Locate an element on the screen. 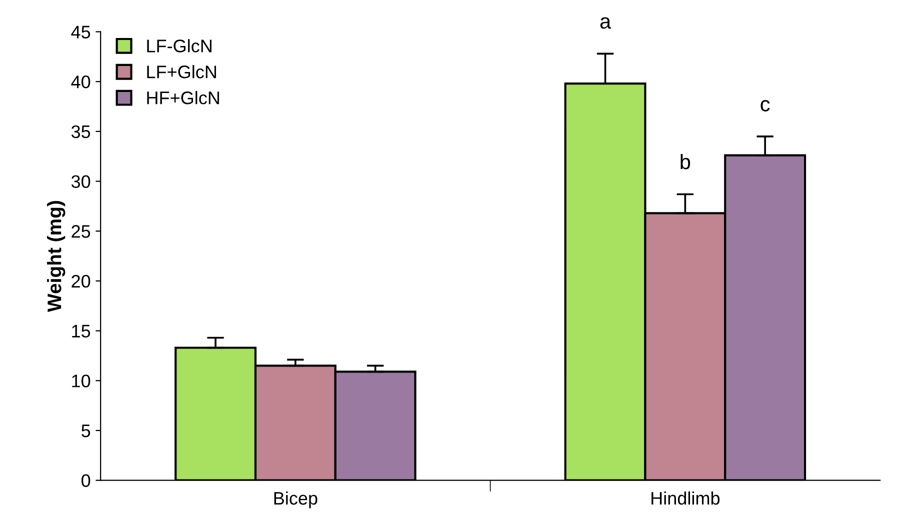  x-tick-label: Hindlimb is located at coordinates (686, 498).